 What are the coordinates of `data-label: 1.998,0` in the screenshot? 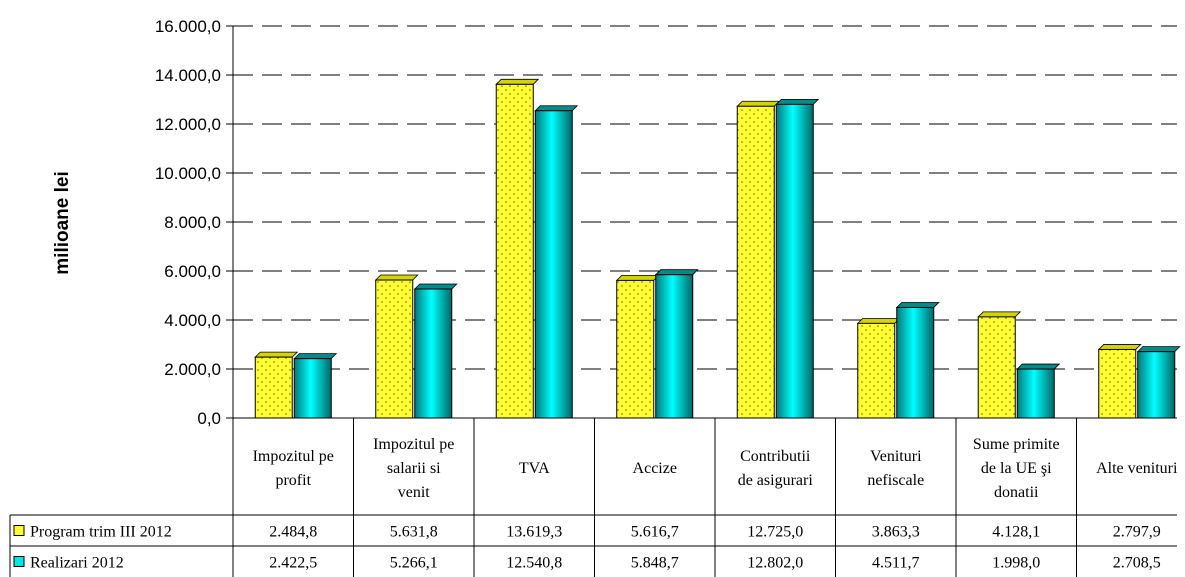 It's located at (1016, 563).